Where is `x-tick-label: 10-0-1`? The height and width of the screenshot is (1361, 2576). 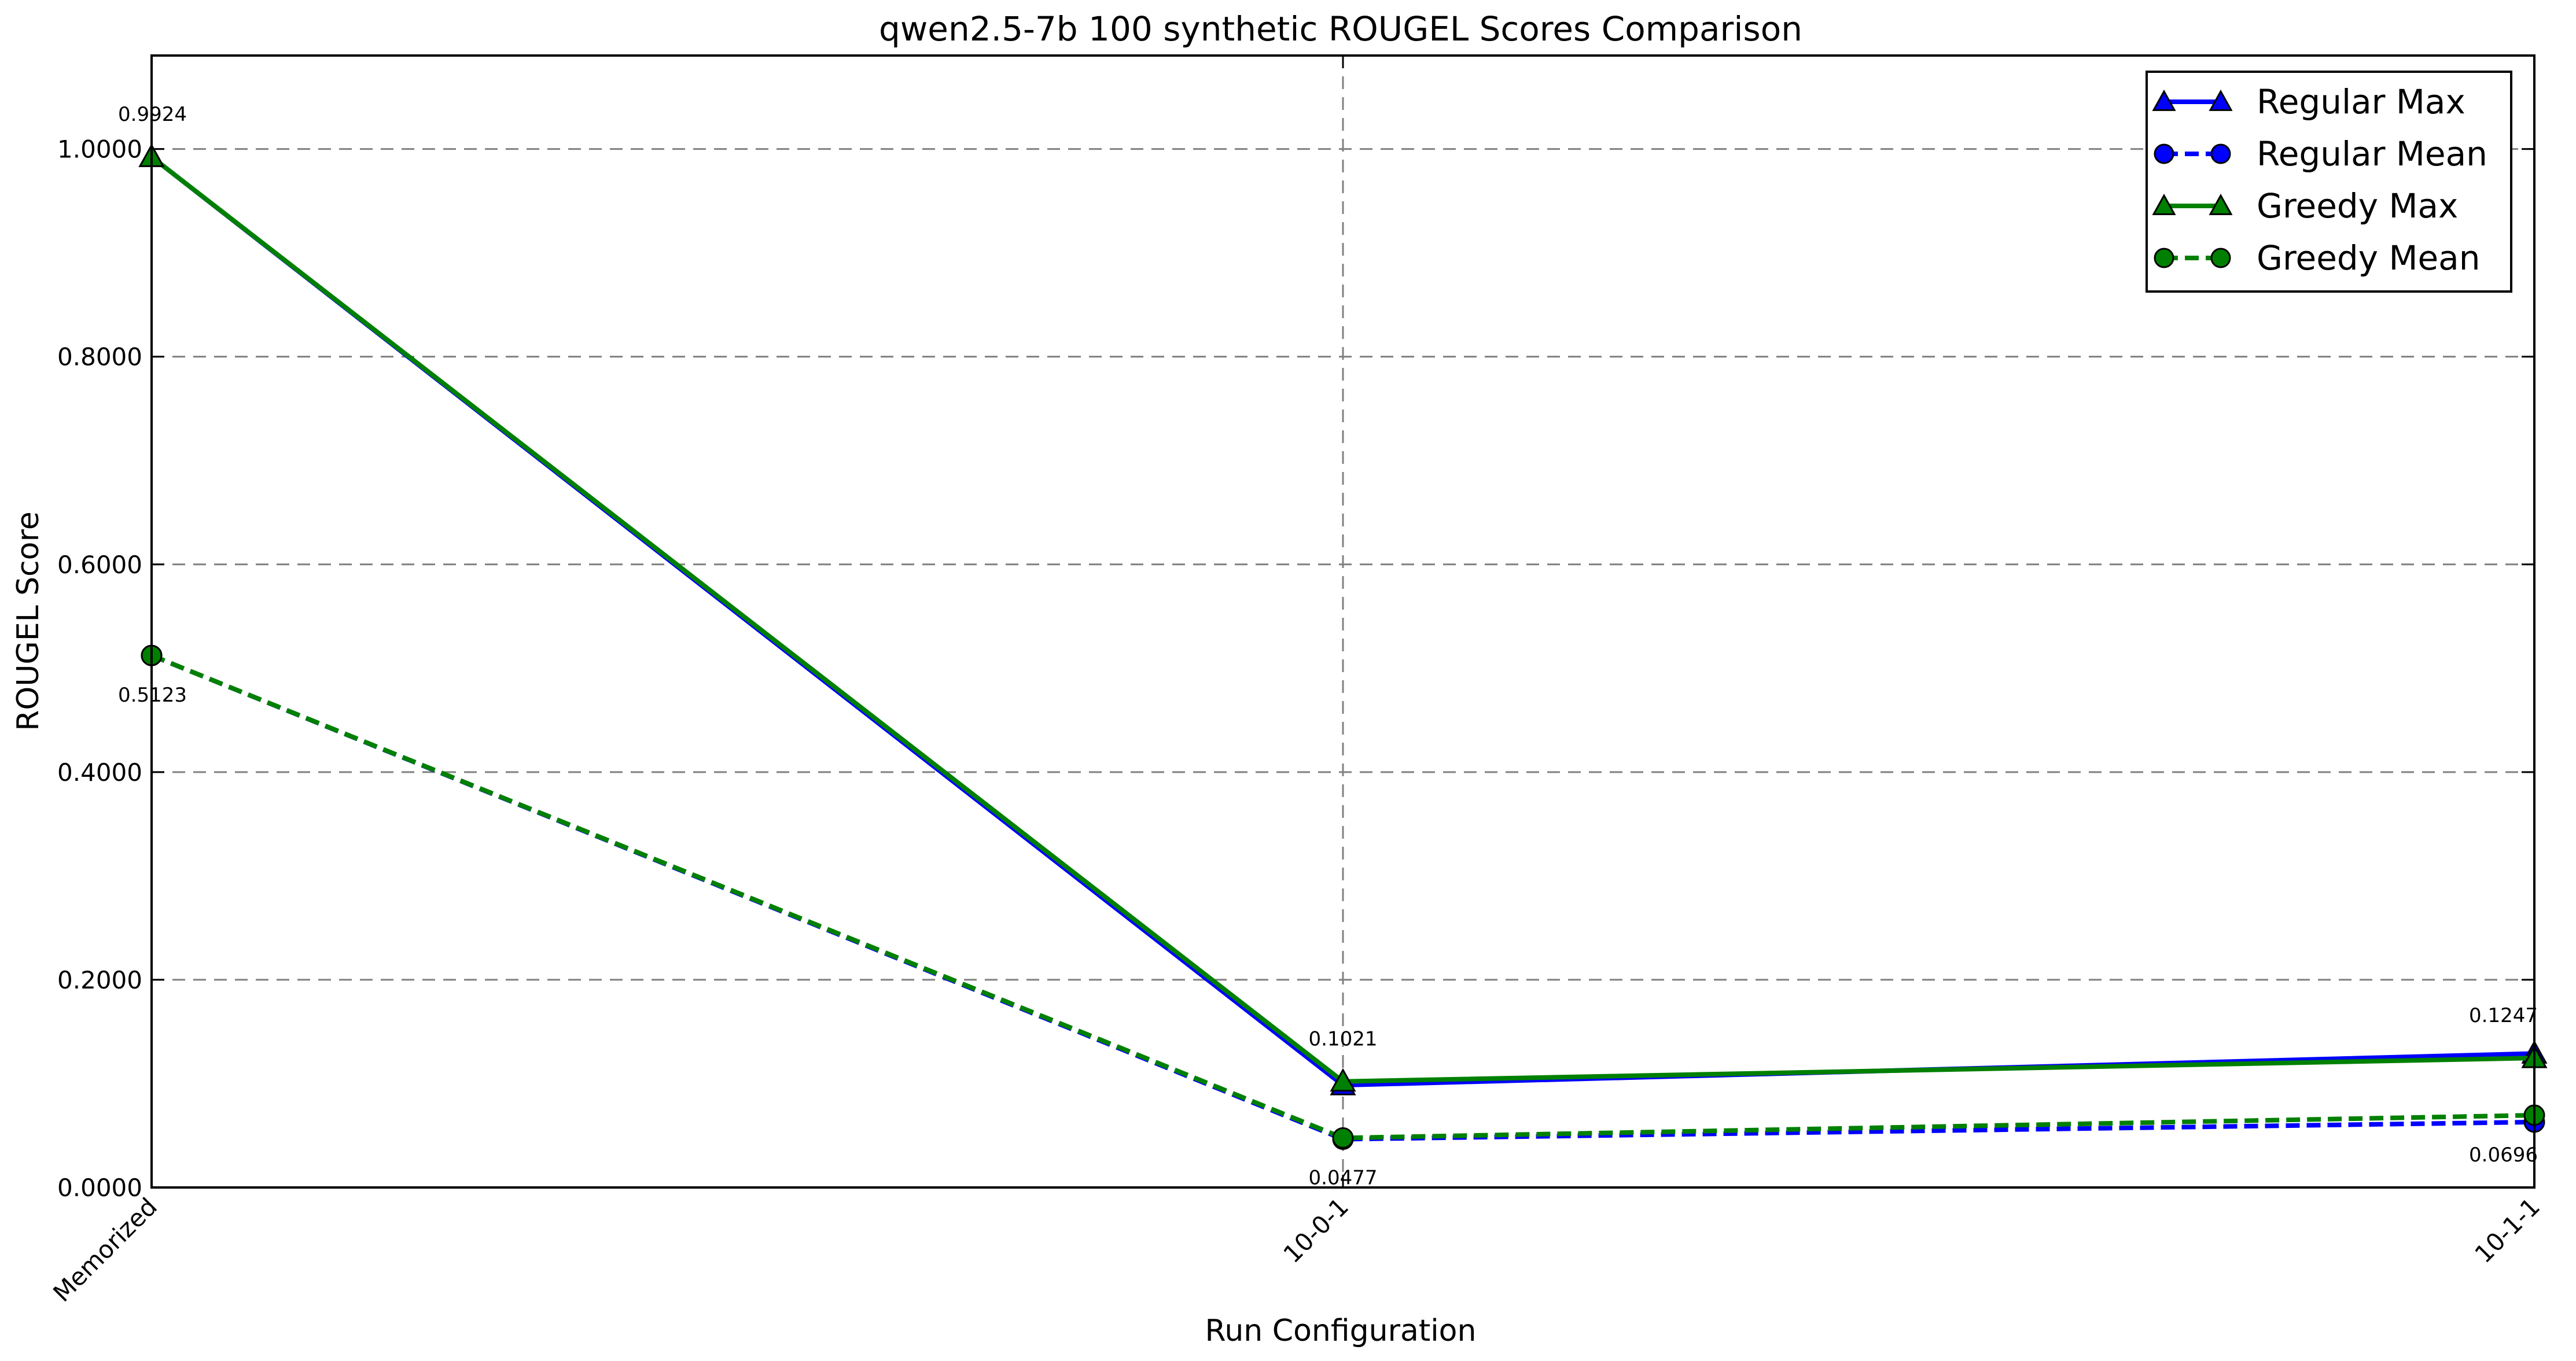
x-tick-label: 10-0-1 is located at coordinates (1316, 1230).